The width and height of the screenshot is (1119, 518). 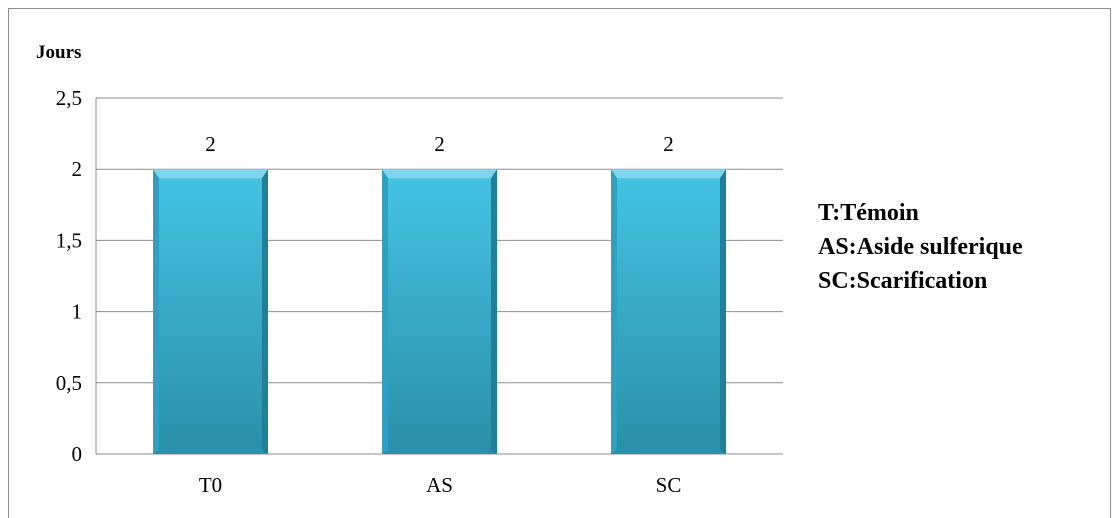 I want to click on y-tick-label: 0, so click(x=77, y=454).